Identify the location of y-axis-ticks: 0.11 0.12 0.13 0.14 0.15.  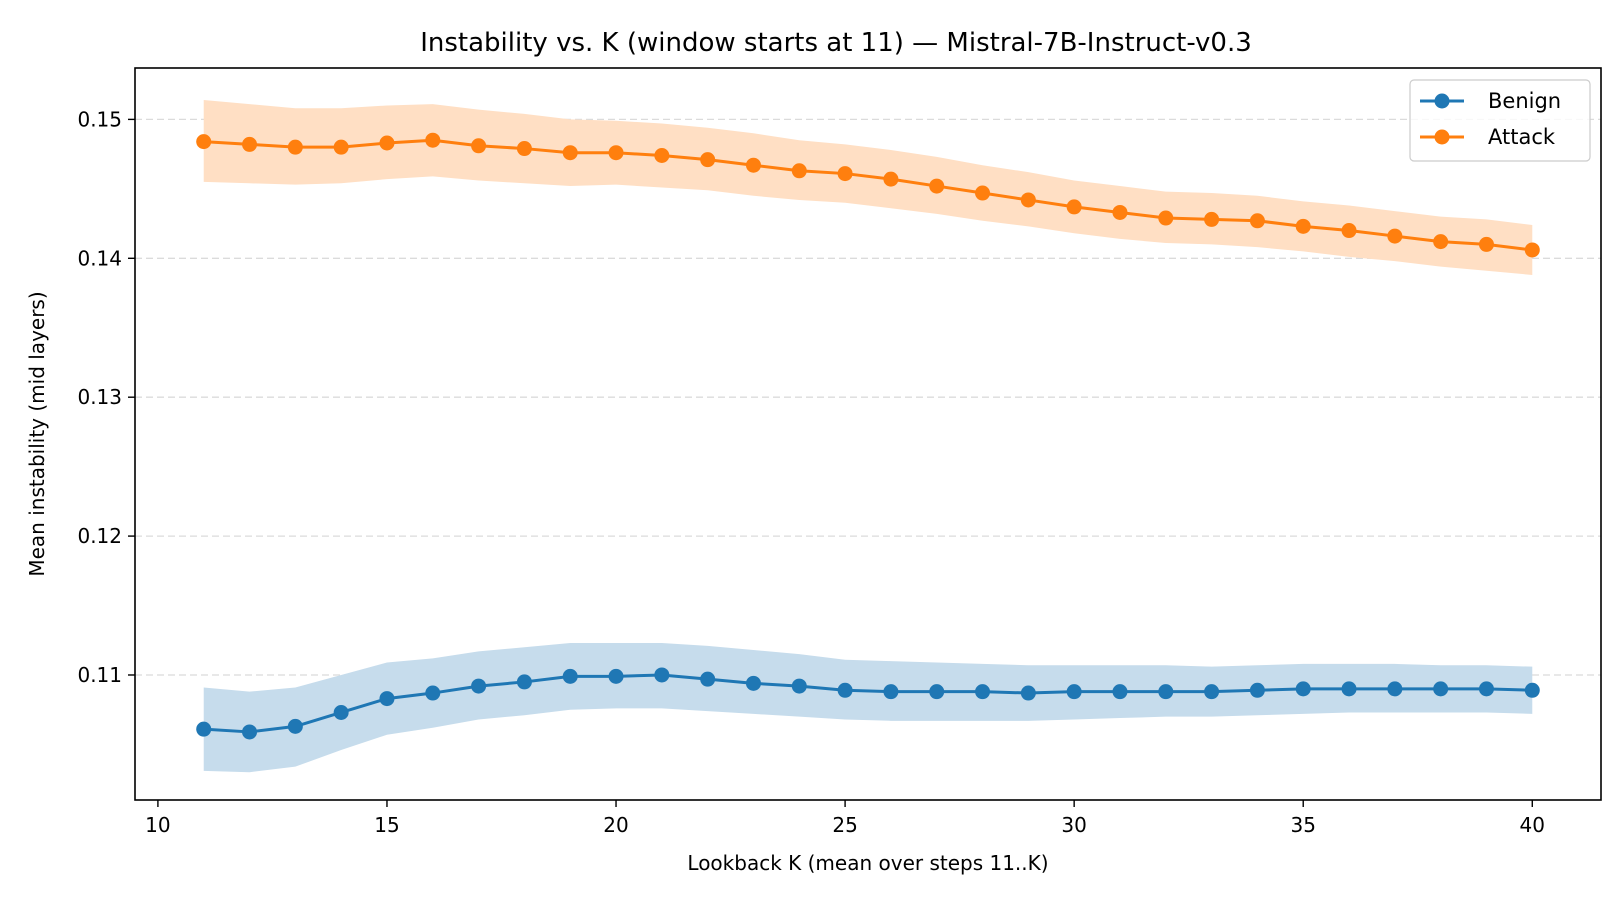
(106, 397).